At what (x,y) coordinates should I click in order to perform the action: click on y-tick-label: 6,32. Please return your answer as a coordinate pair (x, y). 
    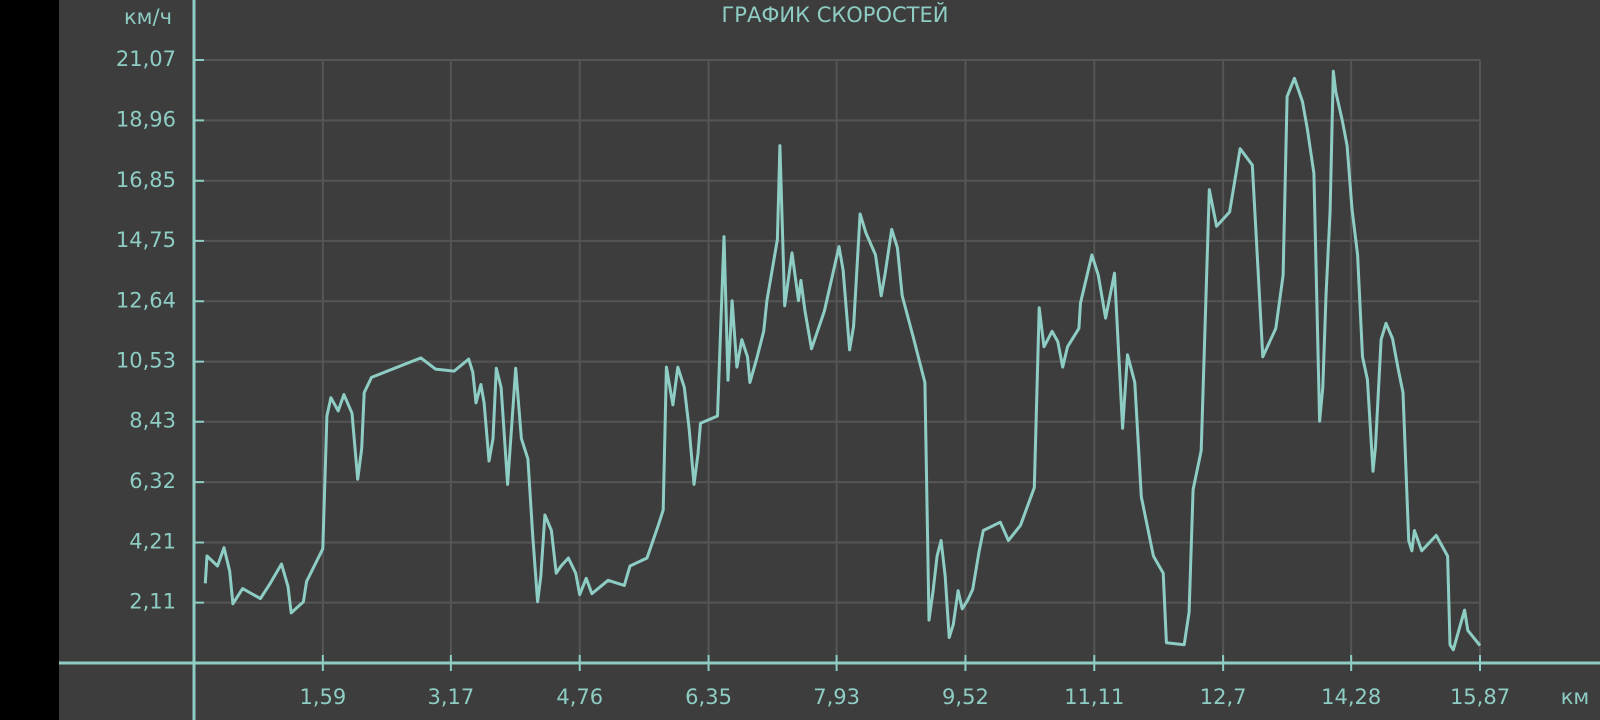
    Looking at the image, I should click on (152, 481).